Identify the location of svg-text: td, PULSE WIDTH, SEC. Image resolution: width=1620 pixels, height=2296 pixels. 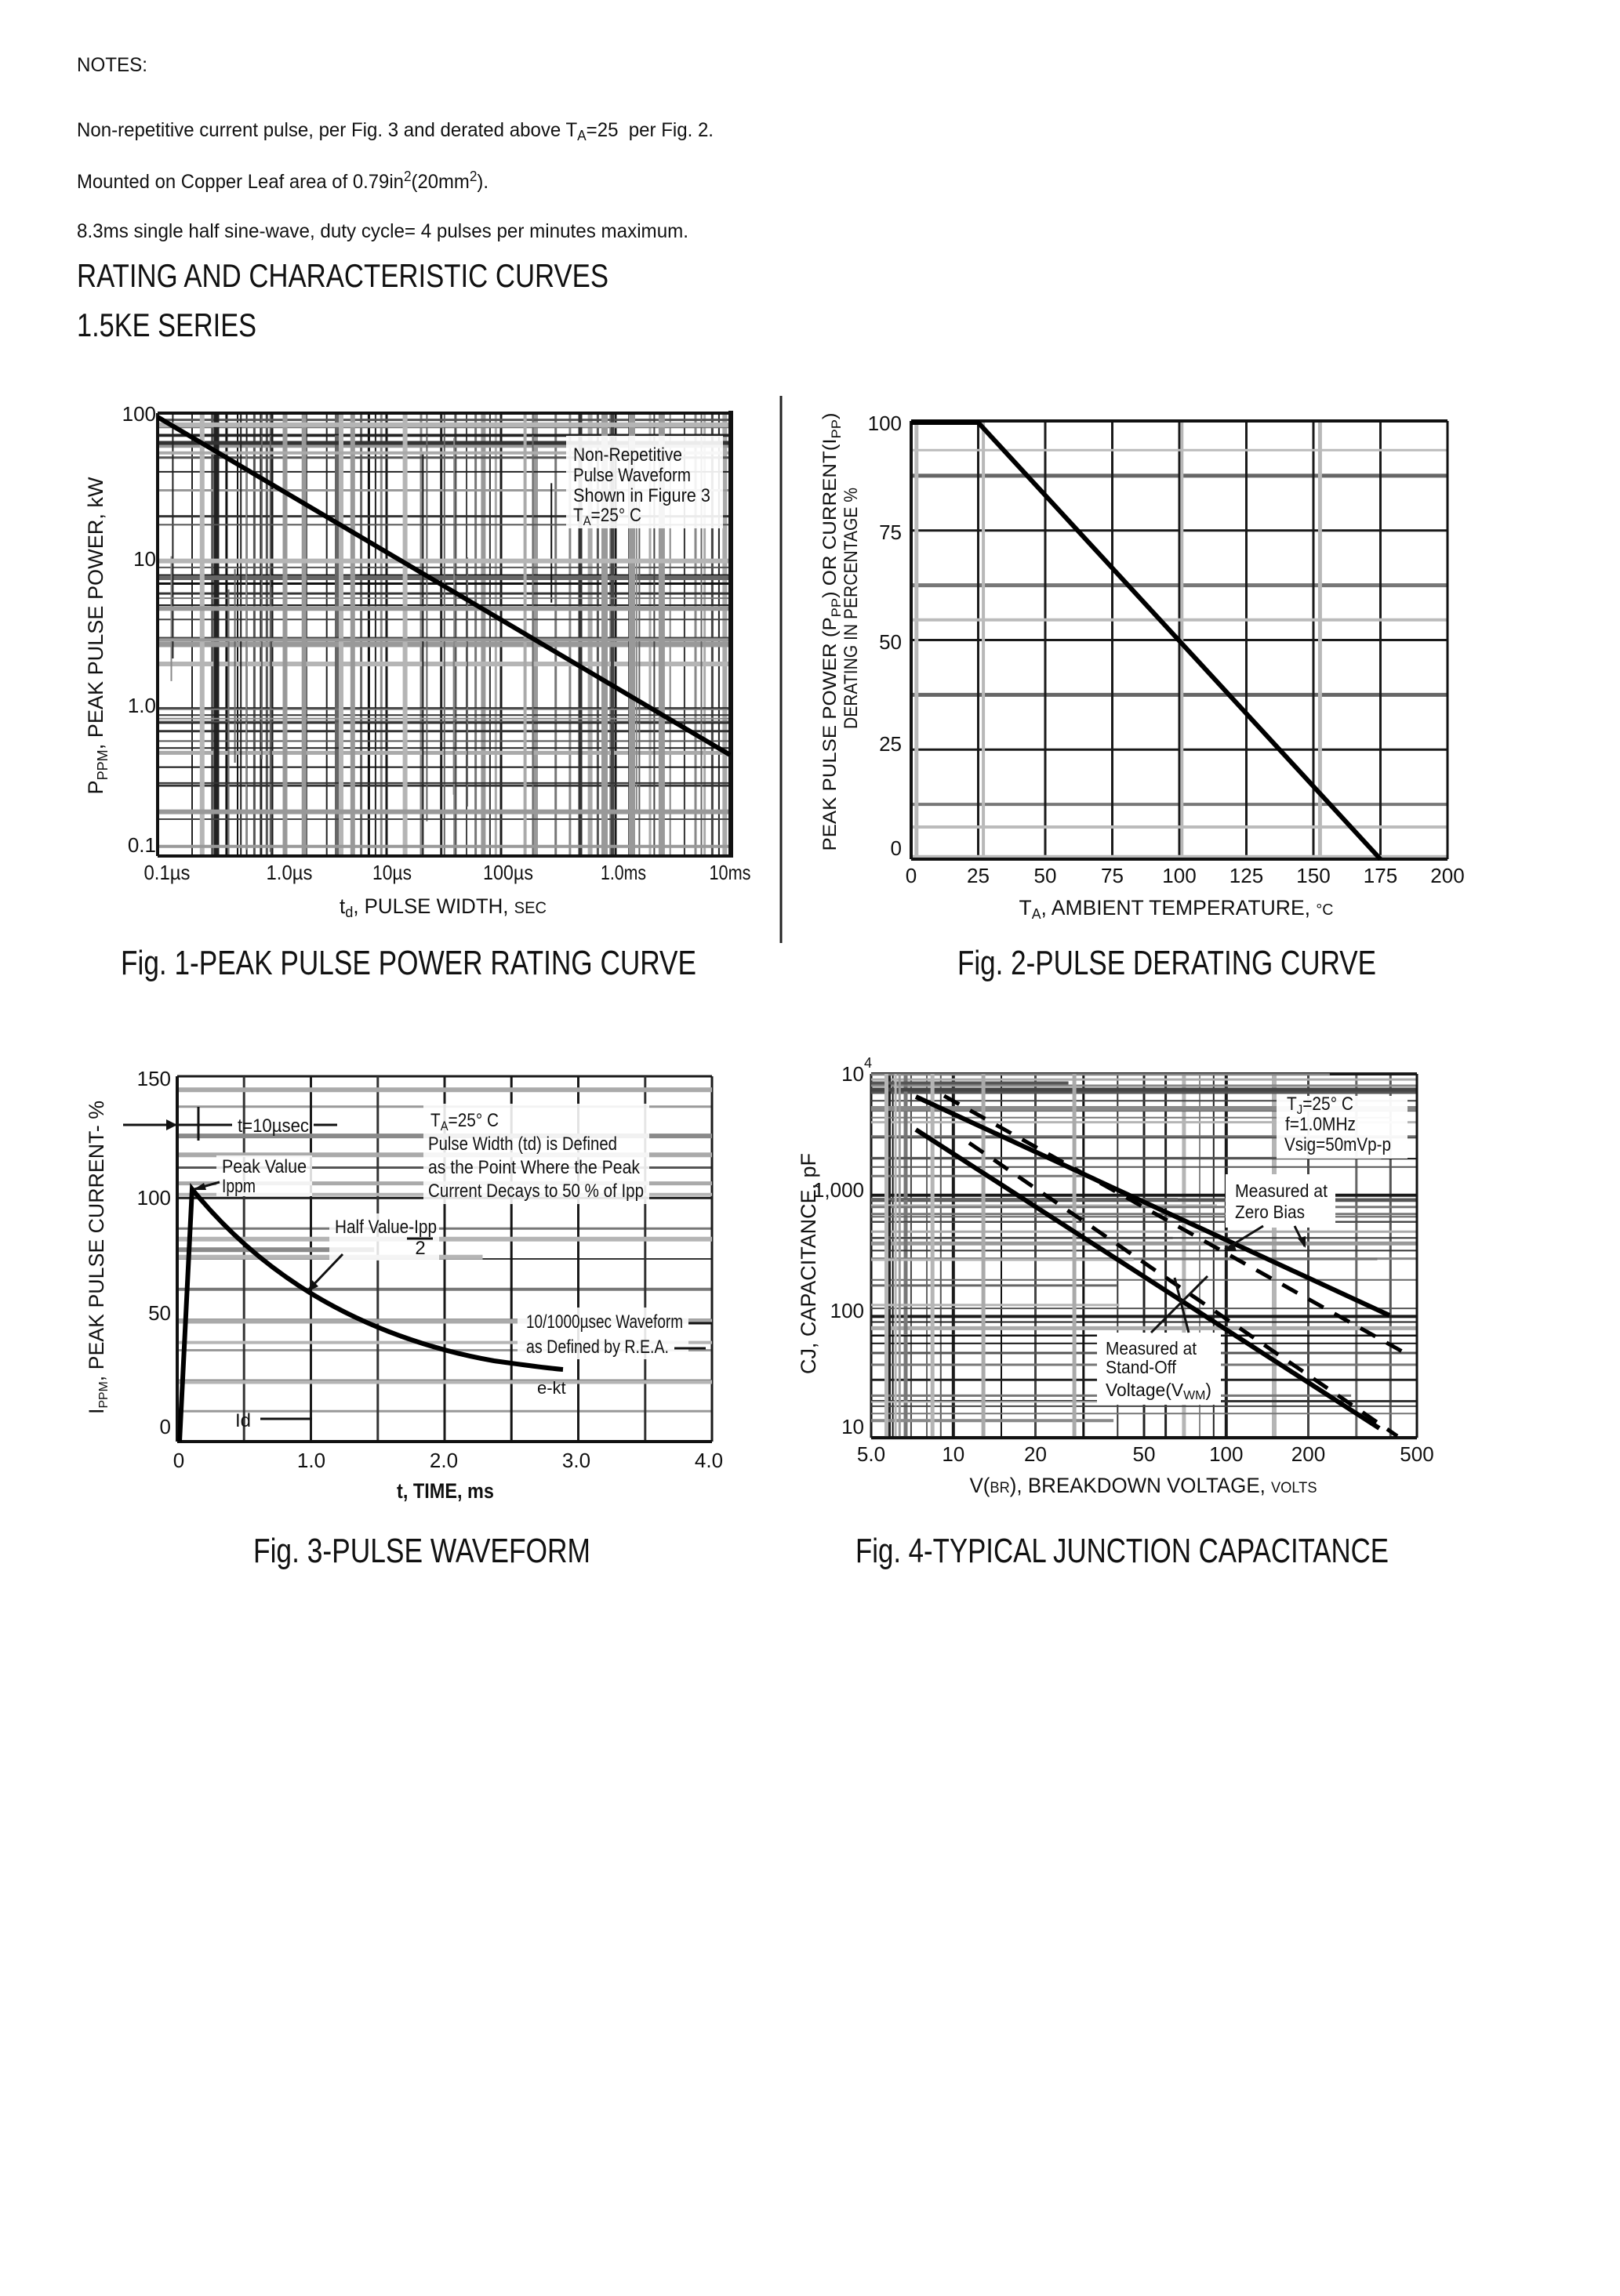
(443, 907).